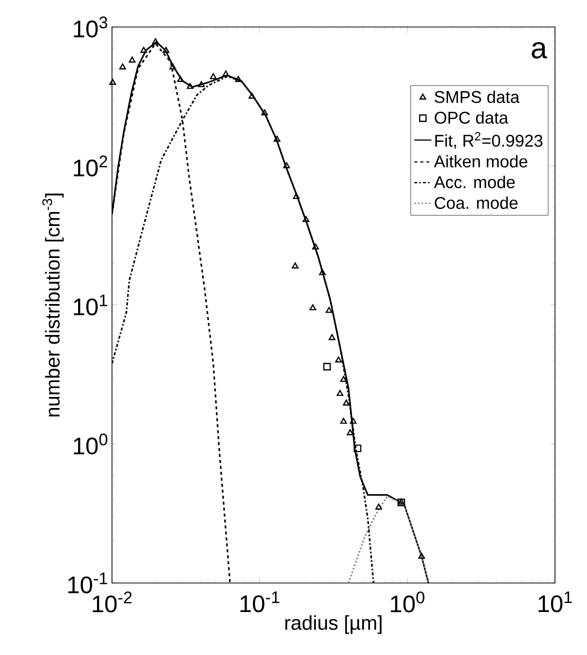  I want to click on x-tick-label: 10$^{0}$, so click(407, 602).